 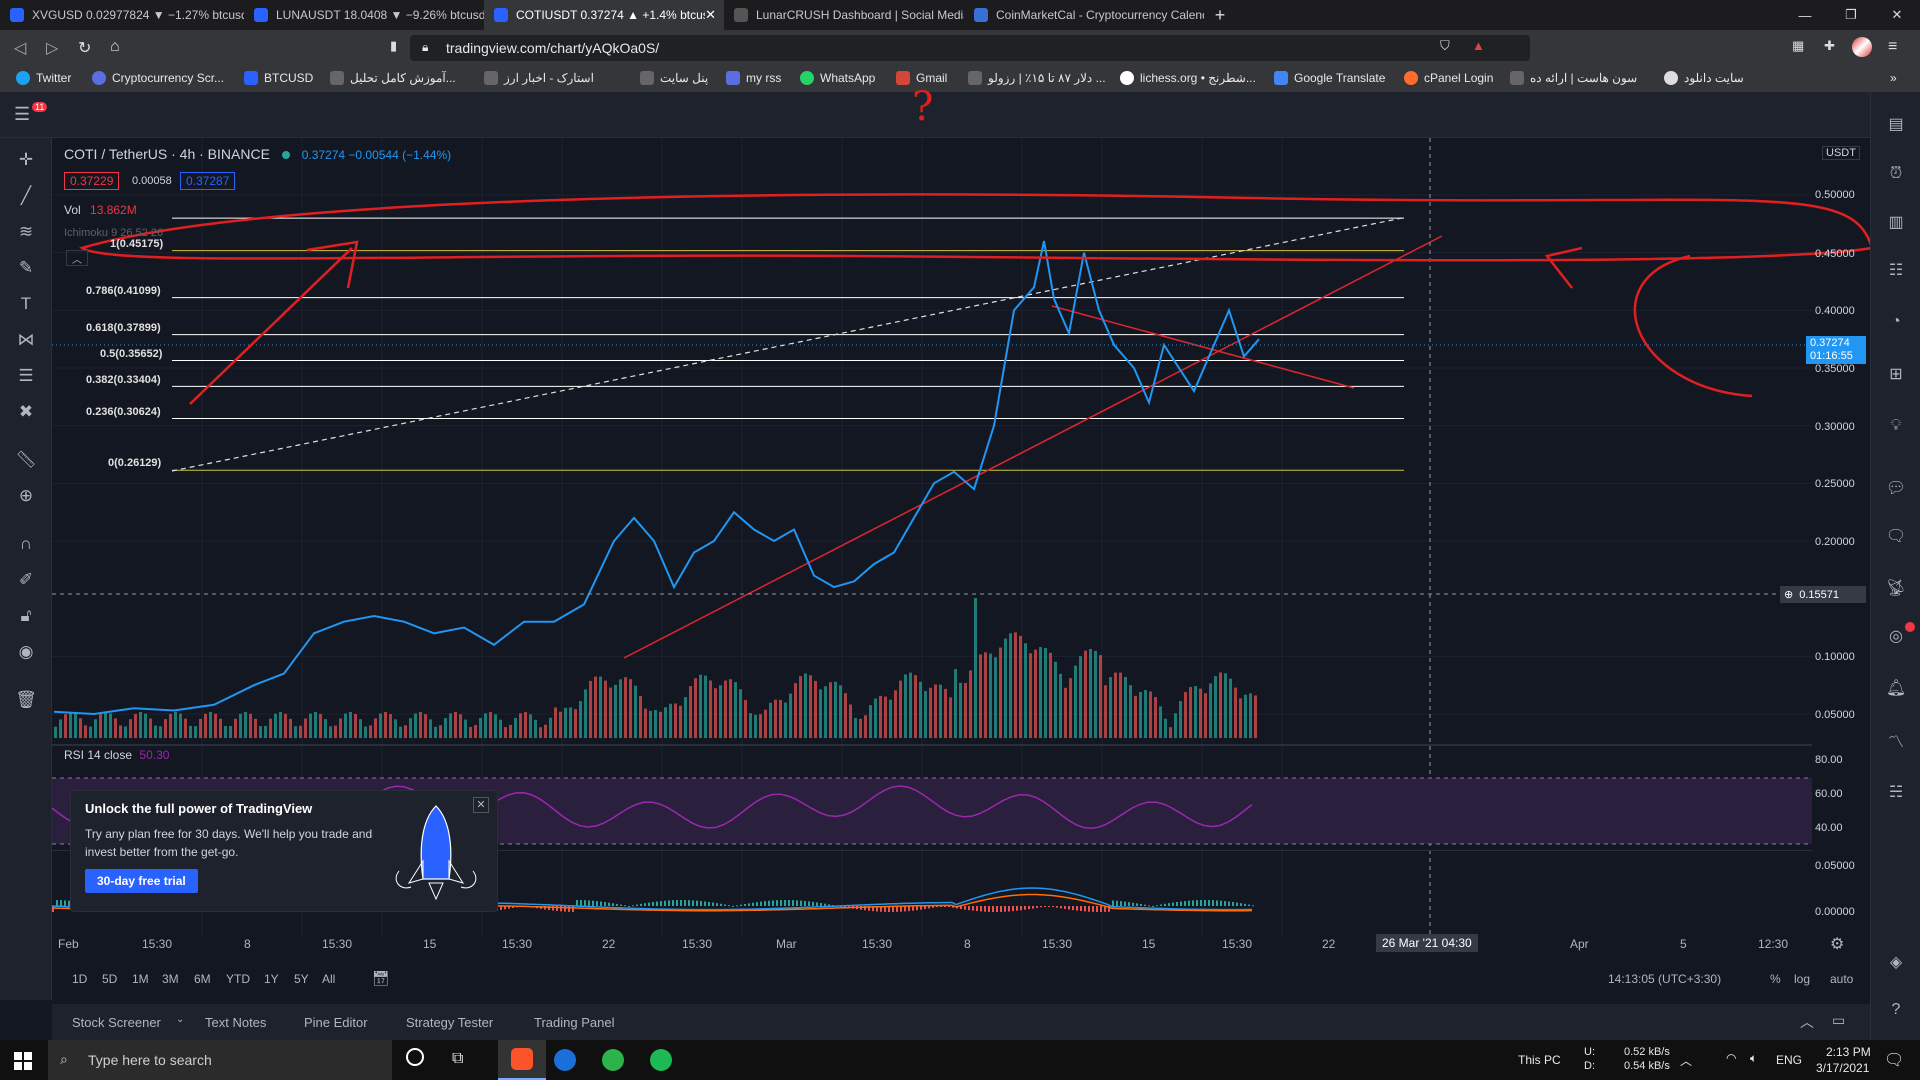 What do you see at coordinates (141, 881) in the screenshot?
I see `free-trial-button: 30-day free trial` at bounding box center [141, 881].